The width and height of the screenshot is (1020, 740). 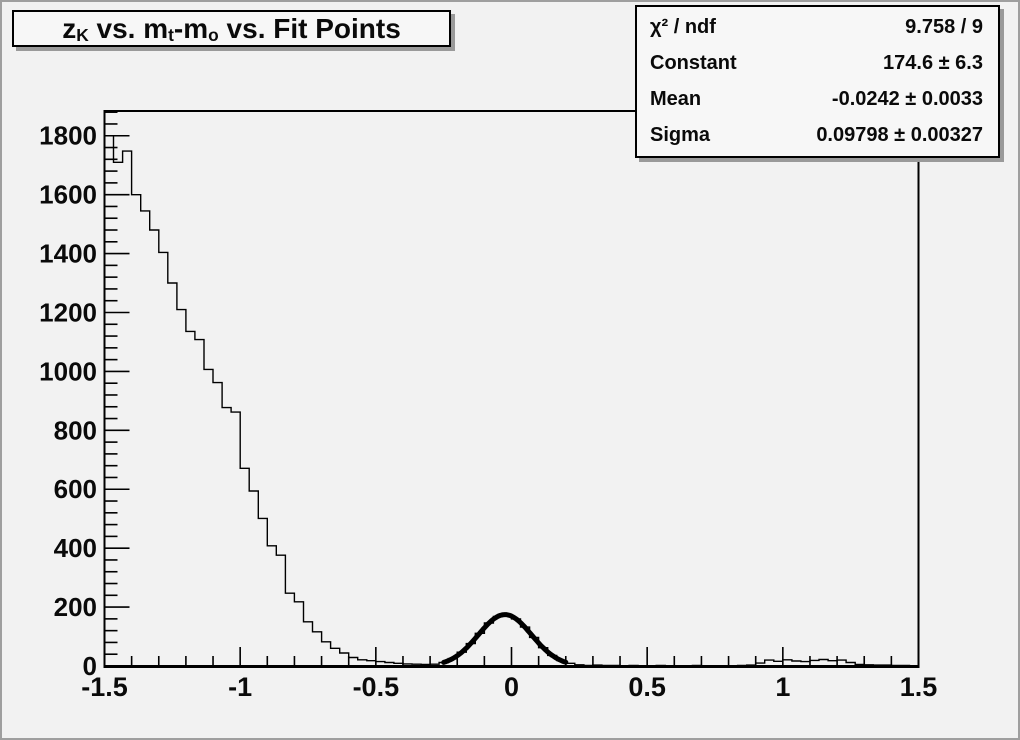 I want to click on stats-row-mean: Mean -0.0242 ± 0.0033, so click(x=817, y=99).